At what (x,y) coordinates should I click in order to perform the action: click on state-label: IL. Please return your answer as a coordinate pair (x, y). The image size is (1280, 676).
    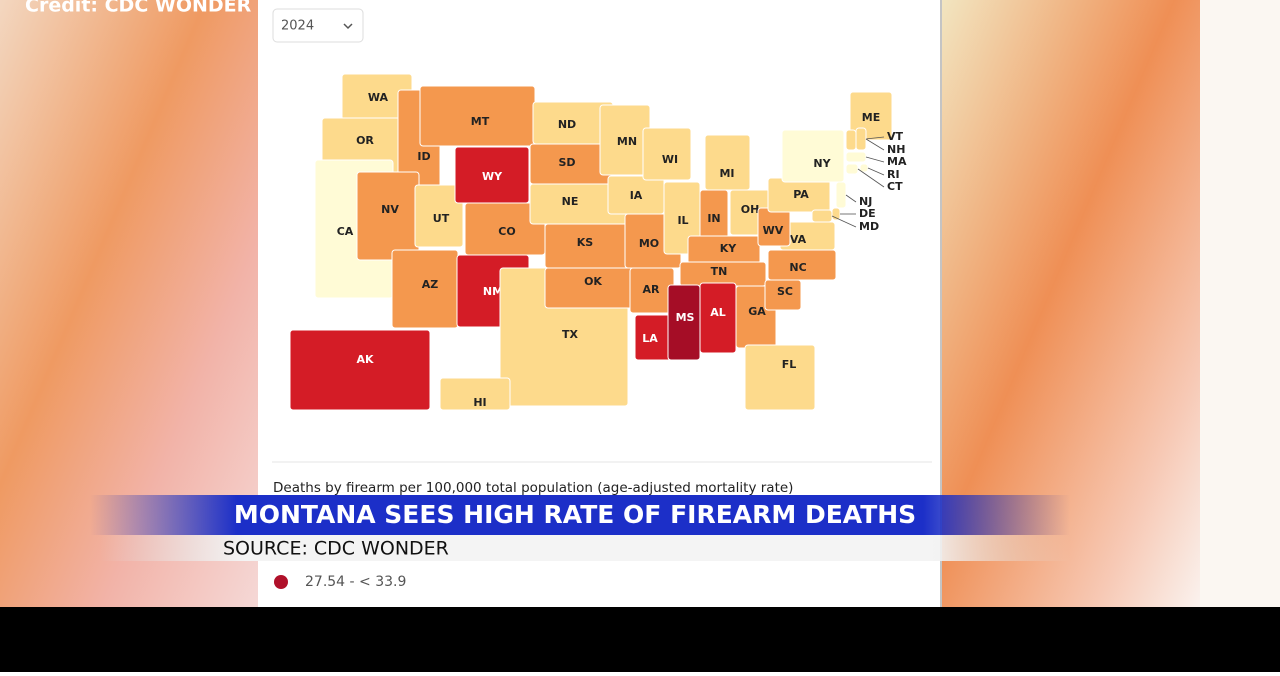
    Looking at the image, I should click on (682, 220).